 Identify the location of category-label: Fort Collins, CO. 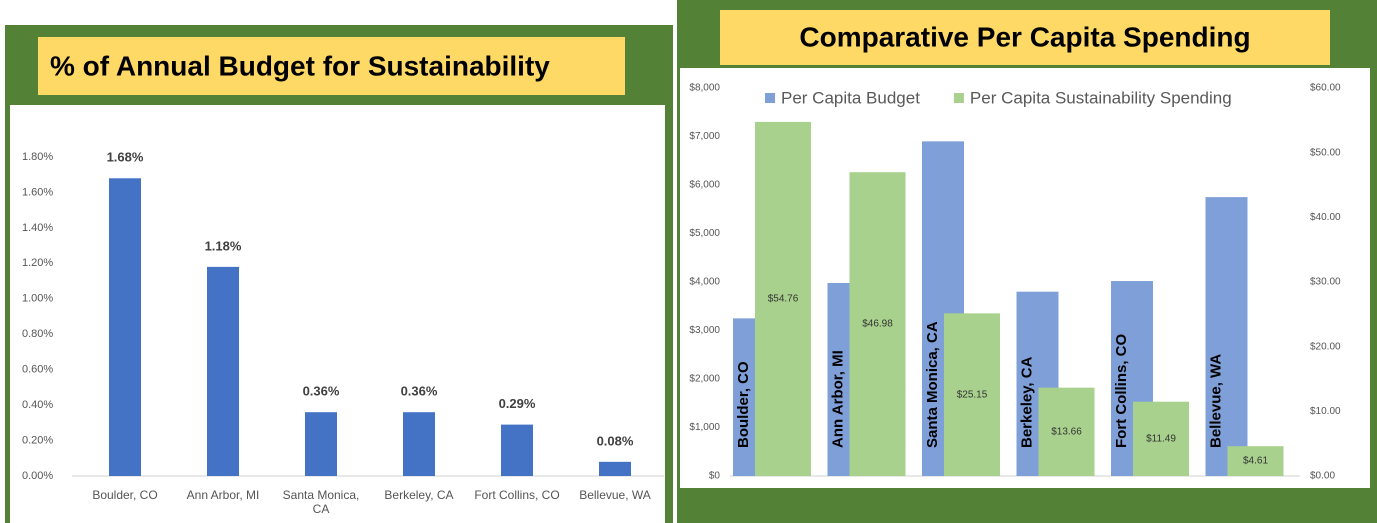
(1121, 391).